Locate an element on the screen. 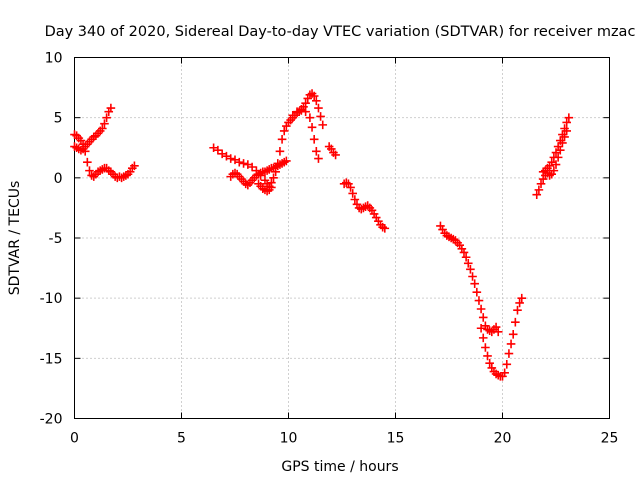 This screenshot has height=480, width=640. y-tick-label: 10 is located at coordinates (54, 59).